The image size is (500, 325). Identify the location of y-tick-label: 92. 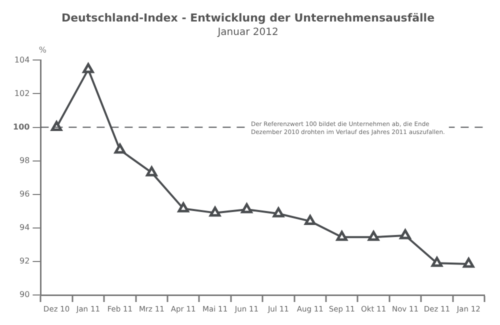
(25, 261).